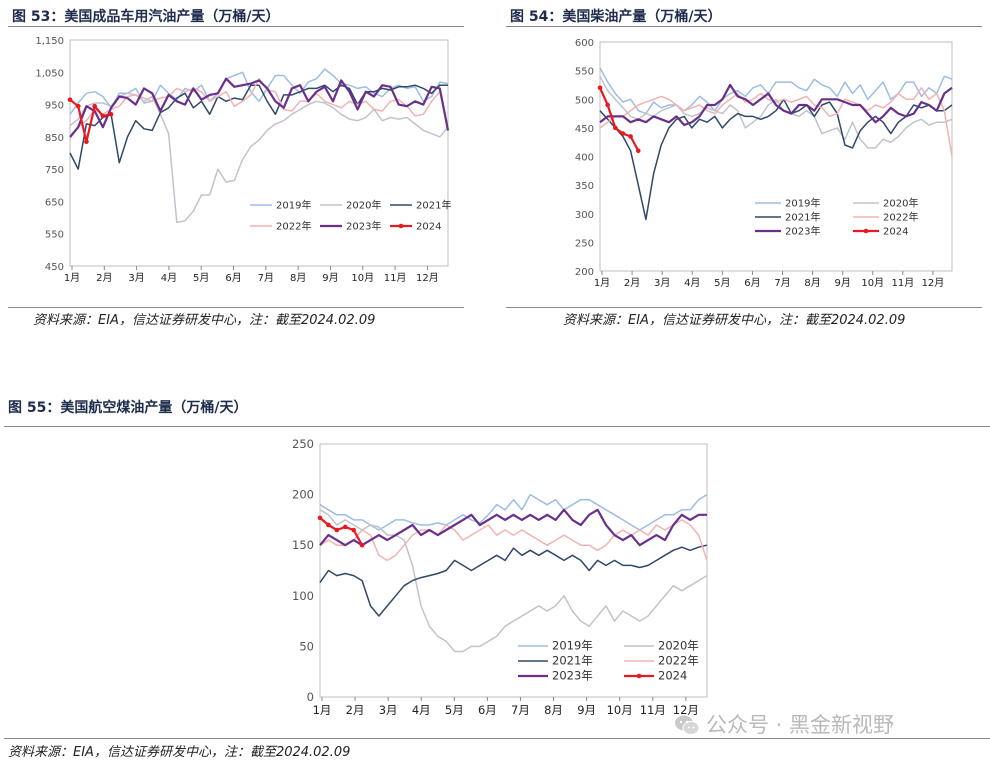  What do you see at coordinates (584, 186) in the screenshot?
I see `y-tick-label: 350` at bounding box center [584, 186].